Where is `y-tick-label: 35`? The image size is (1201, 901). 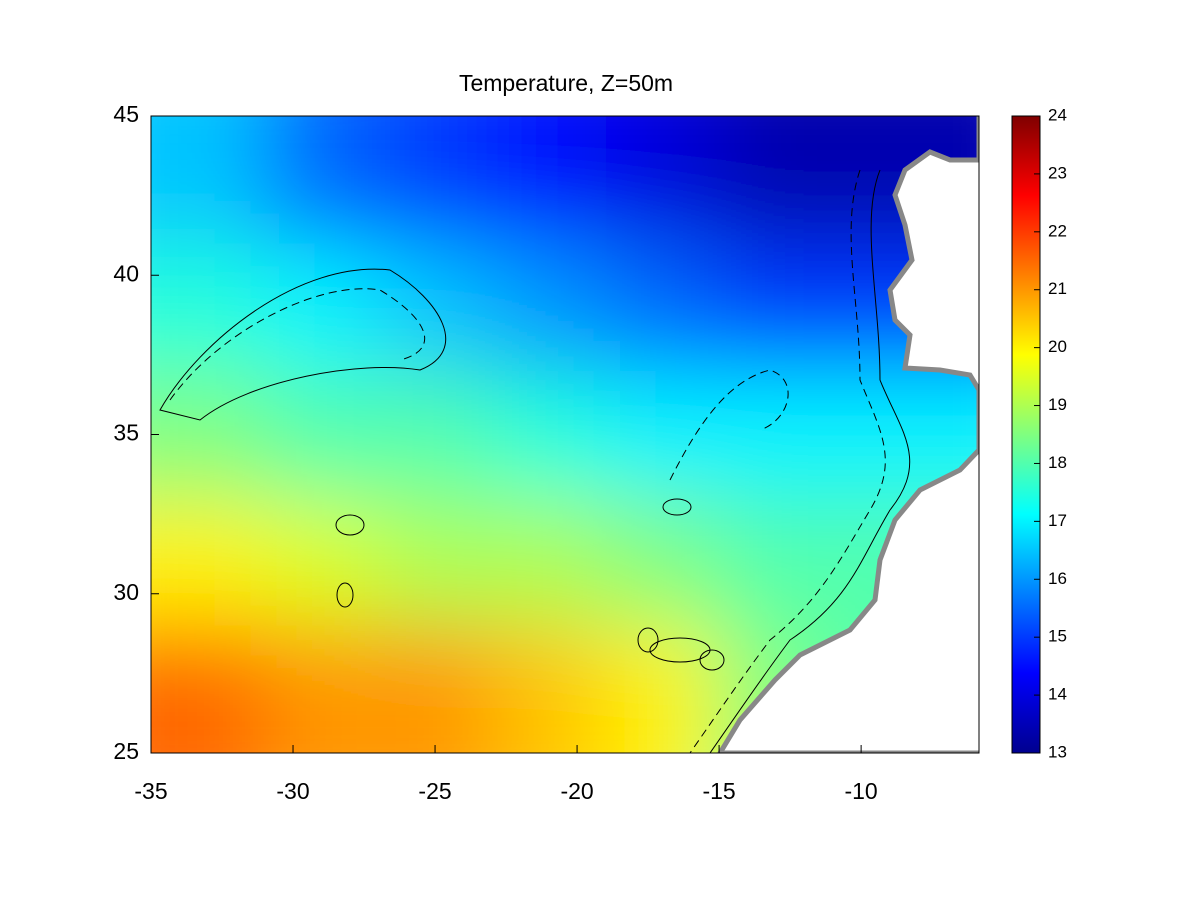
y-tick-label: 35 is located at coordinates (126, 433).